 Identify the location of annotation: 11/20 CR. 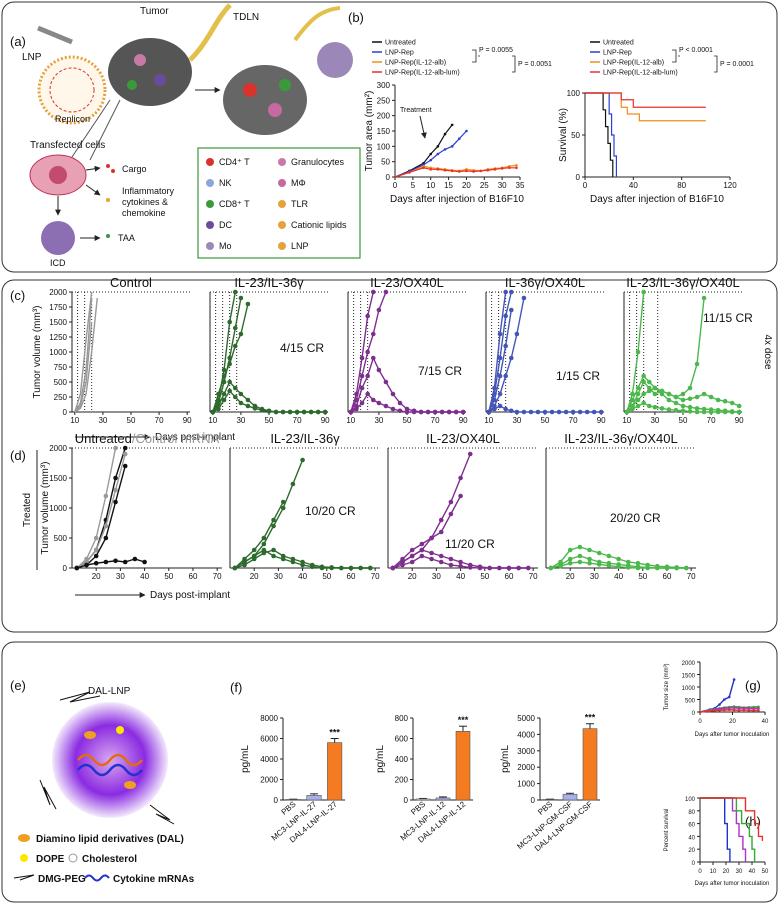
(470, 544).